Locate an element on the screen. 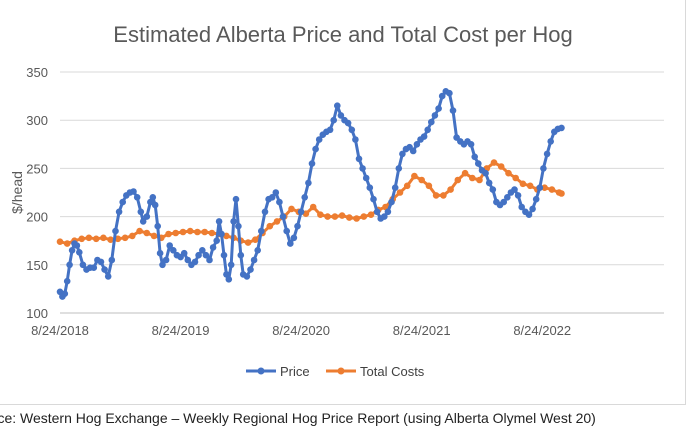  x-tick-label: 8/24/2022 is located at coordinates (542, 330).